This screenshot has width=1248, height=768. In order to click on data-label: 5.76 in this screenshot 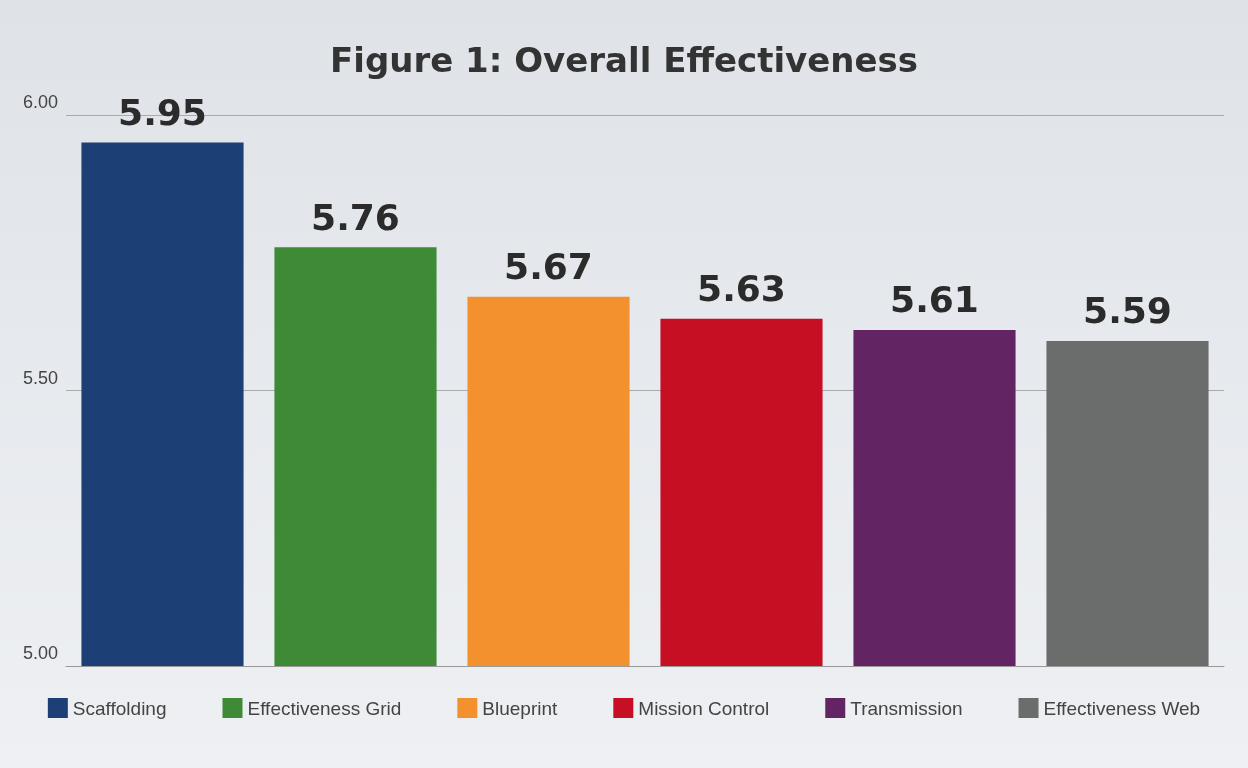, I will do `click(355, 217)`.